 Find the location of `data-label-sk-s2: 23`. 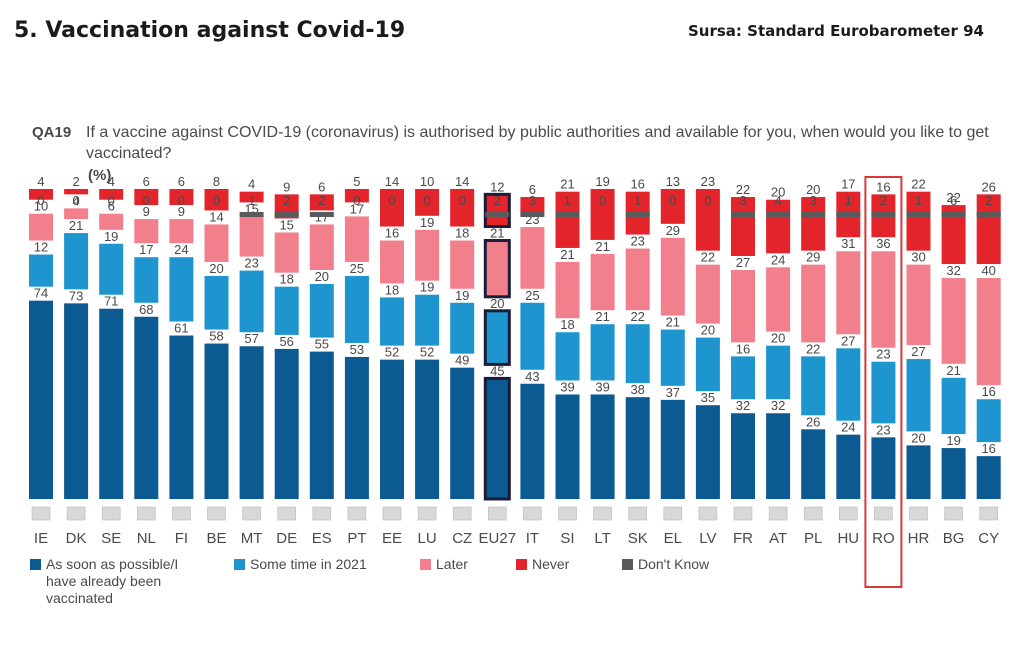

data-label-sk-s2: 23 is located at coordinates (637, 241).